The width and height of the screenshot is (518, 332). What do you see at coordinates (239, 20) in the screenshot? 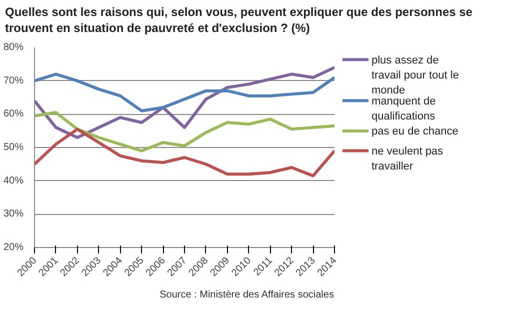
I see `chart-title: Quelles sont les raisons qui, selon vous, peuvent expliquer que des personnes se trouvent en situation de pauvreté et d'exclusion ? (%)` at bounding box center [239, 20].